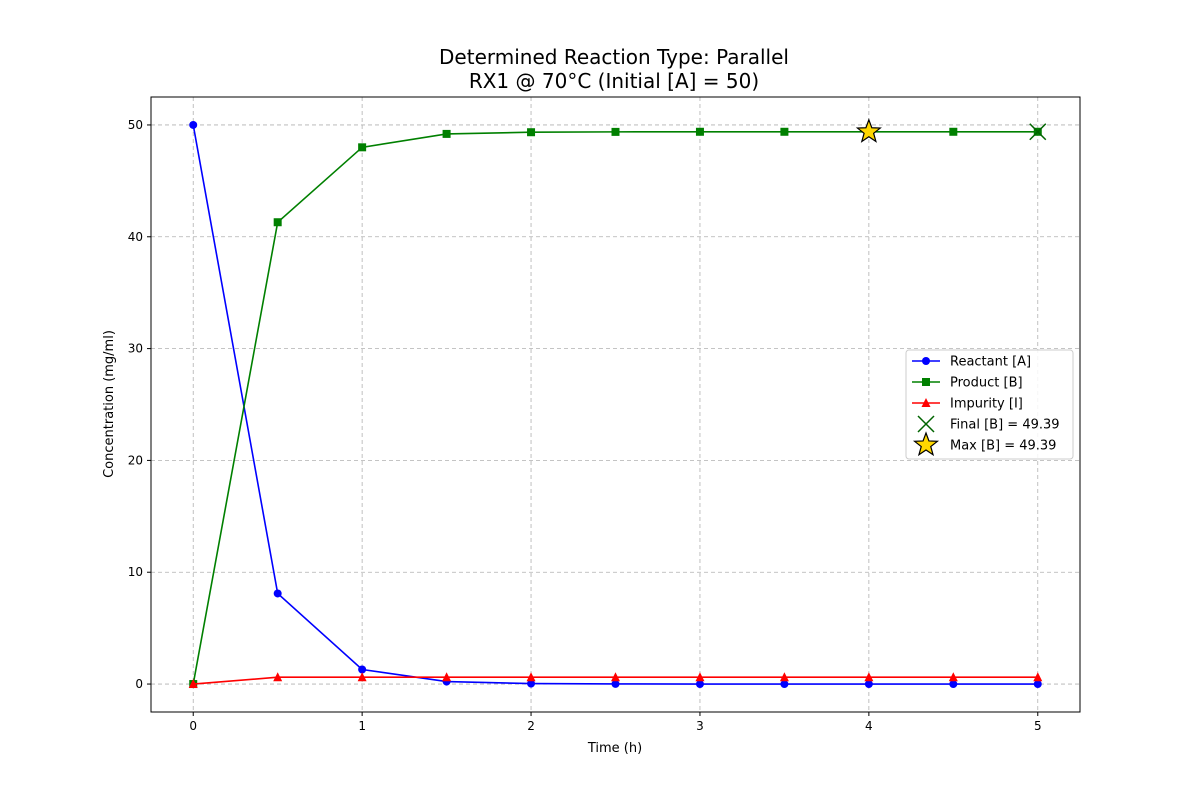 This screenshot has width=1200, height=800. I want to click on x-tick-label: 3, so click(700, 726).